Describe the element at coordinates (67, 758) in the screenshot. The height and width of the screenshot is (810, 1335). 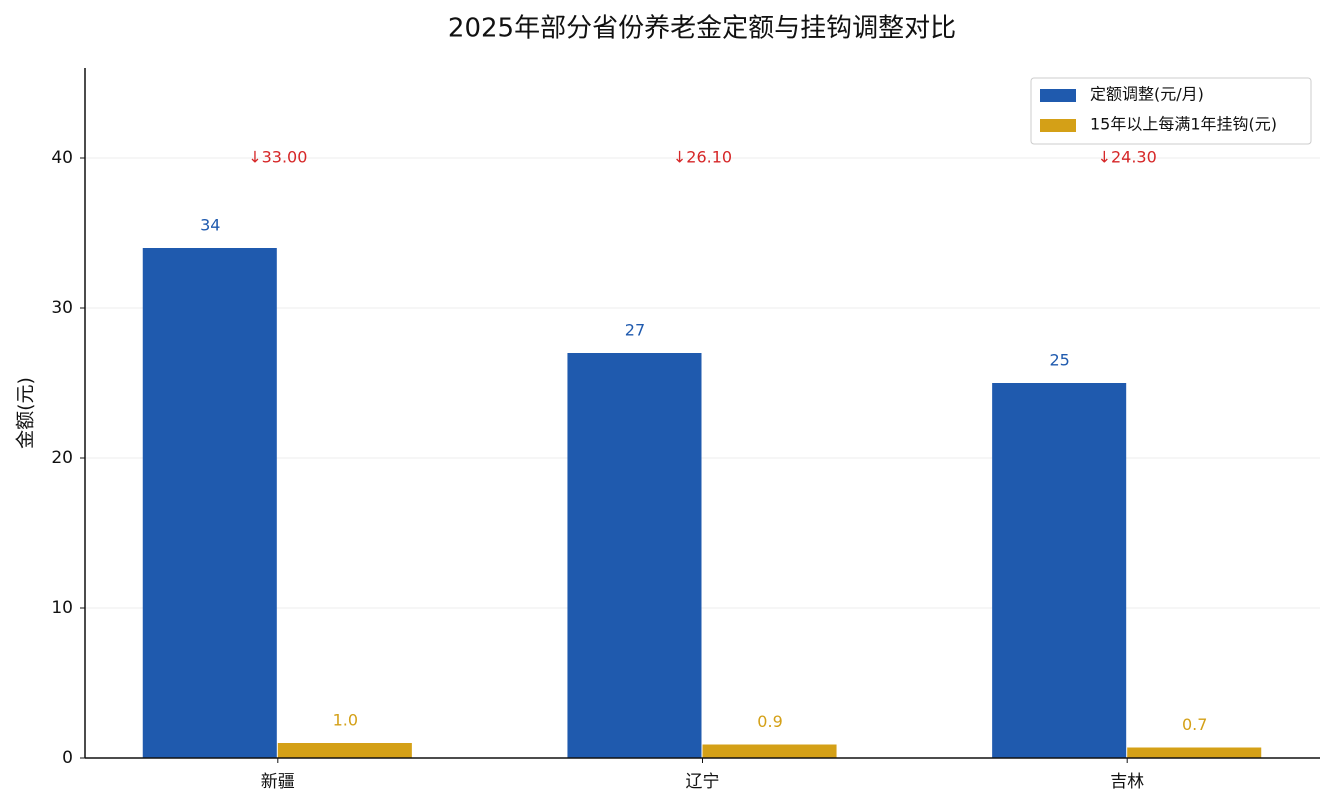
I see `y-tick-label: 0` at that location.